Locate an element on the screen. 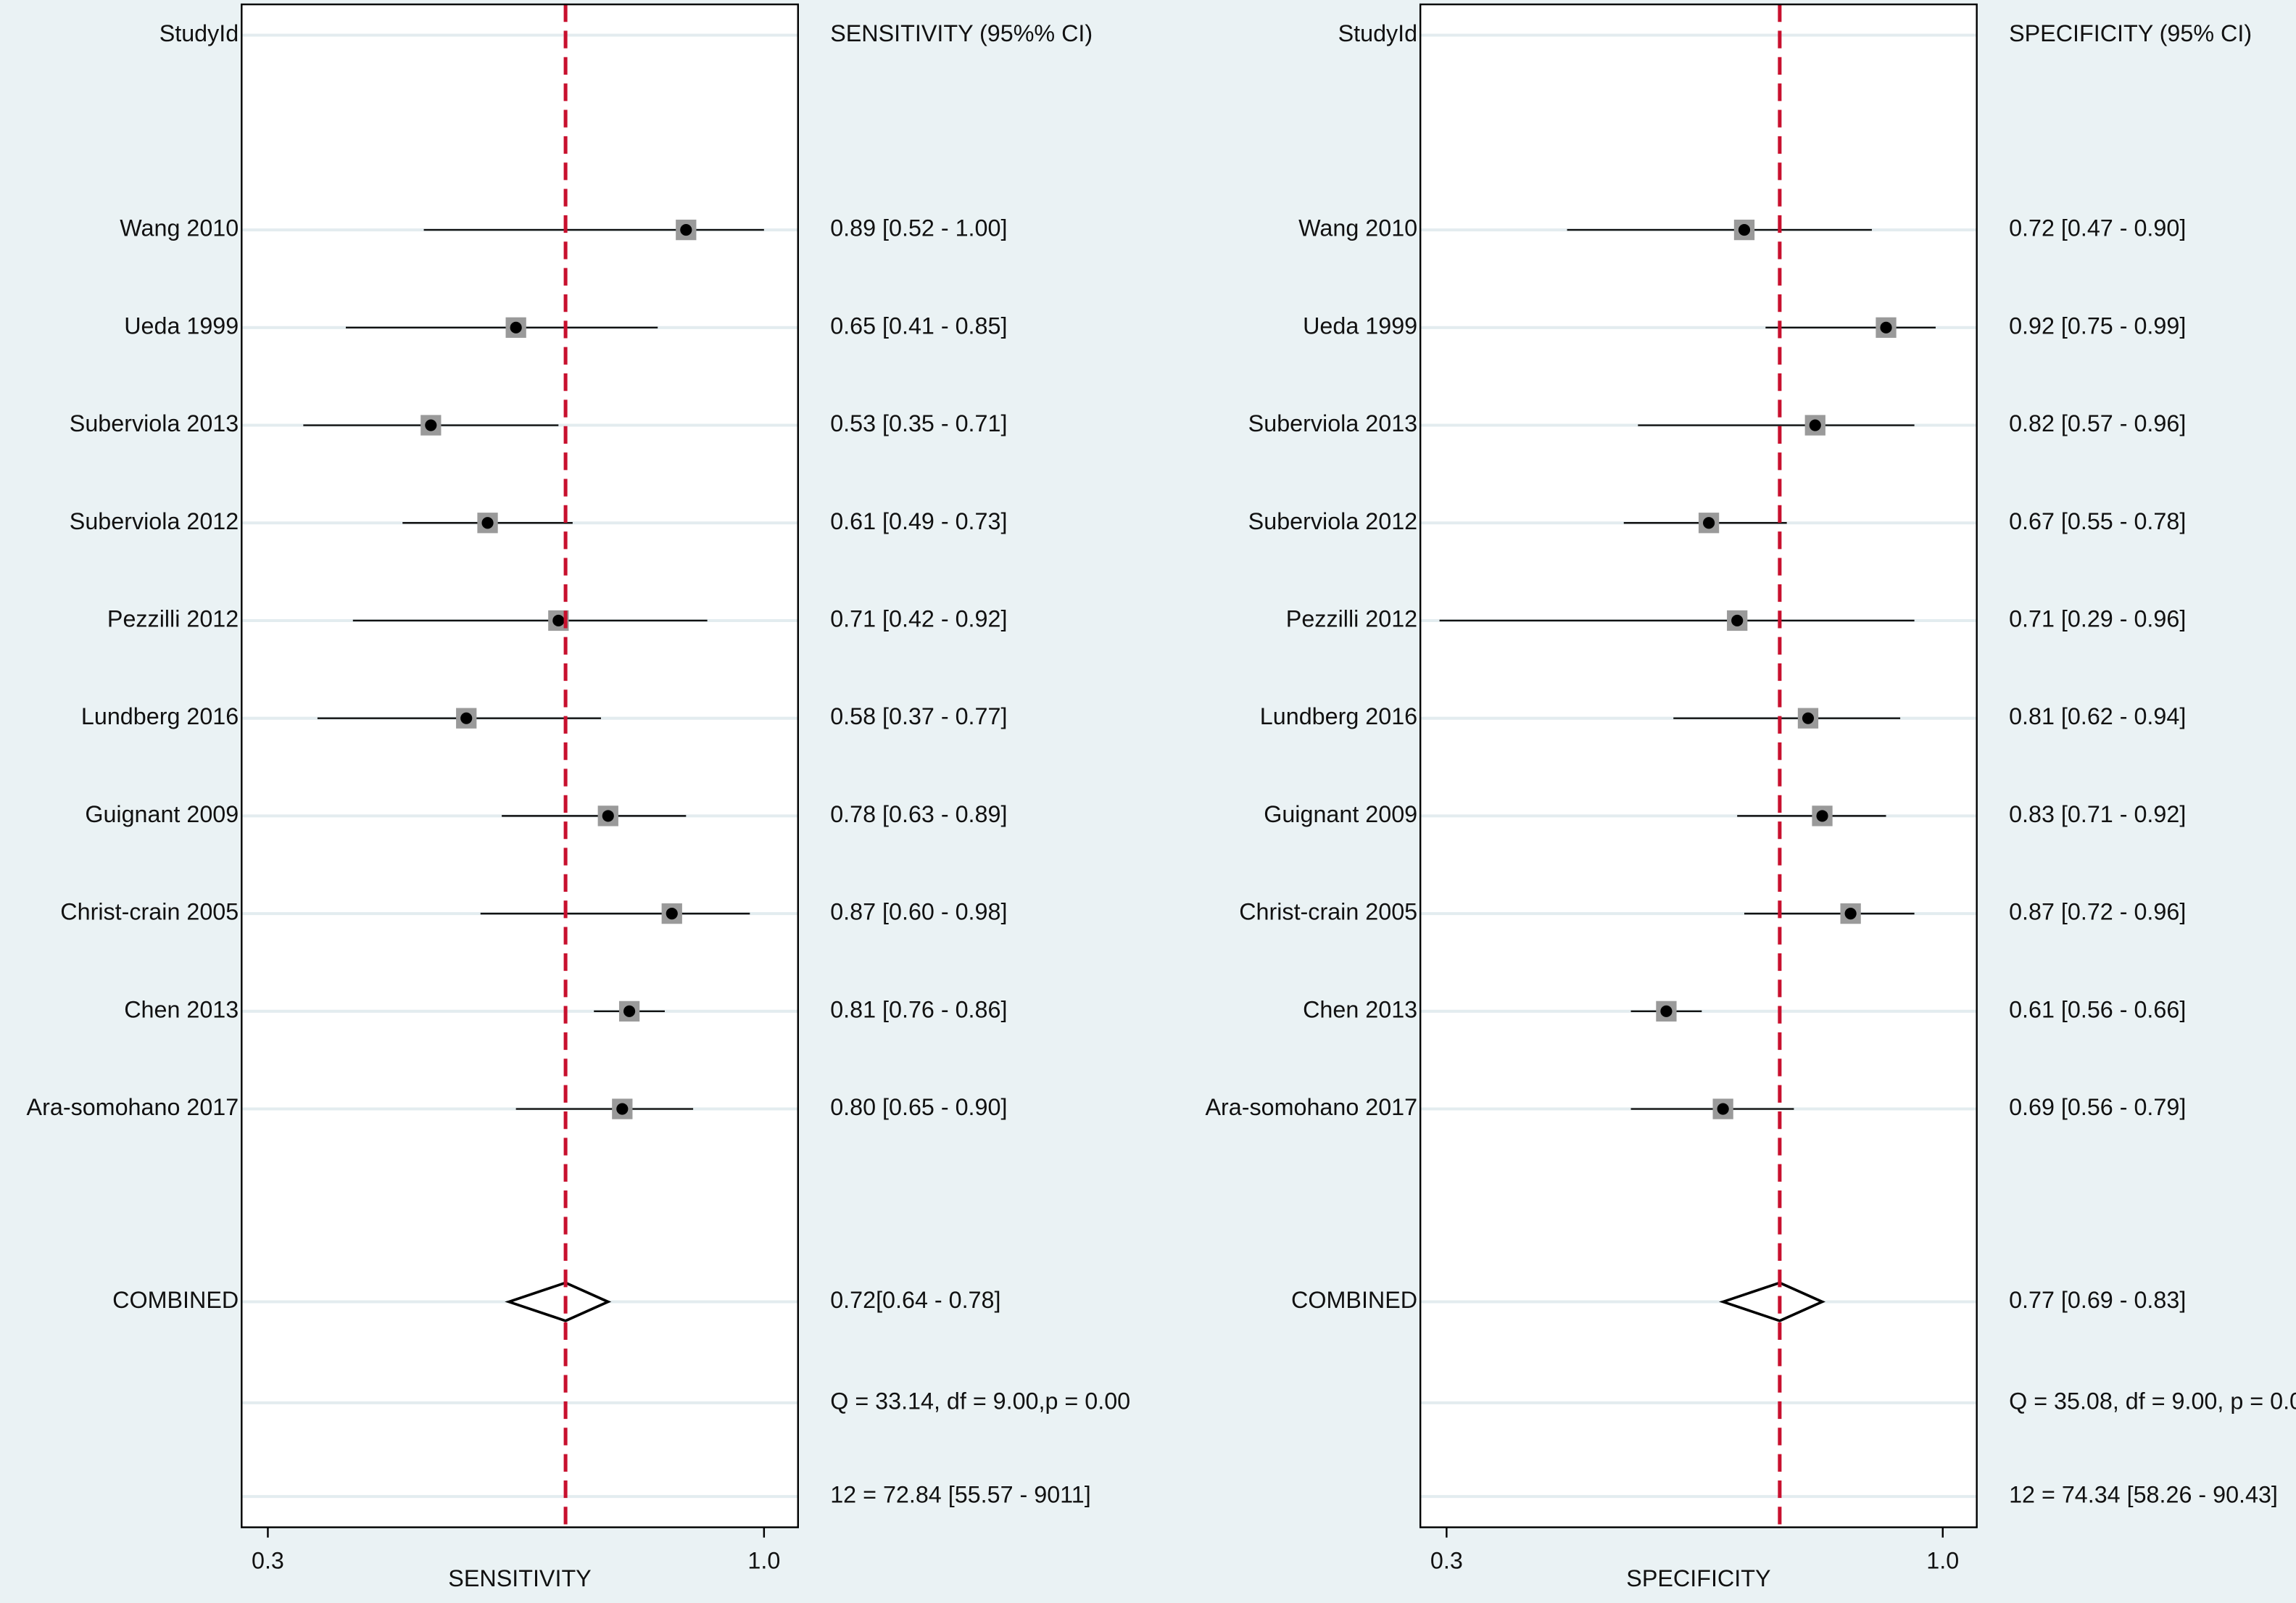  ci-label: 0.78 [0.63 - 0.89] is located at coordinates (918, 814).